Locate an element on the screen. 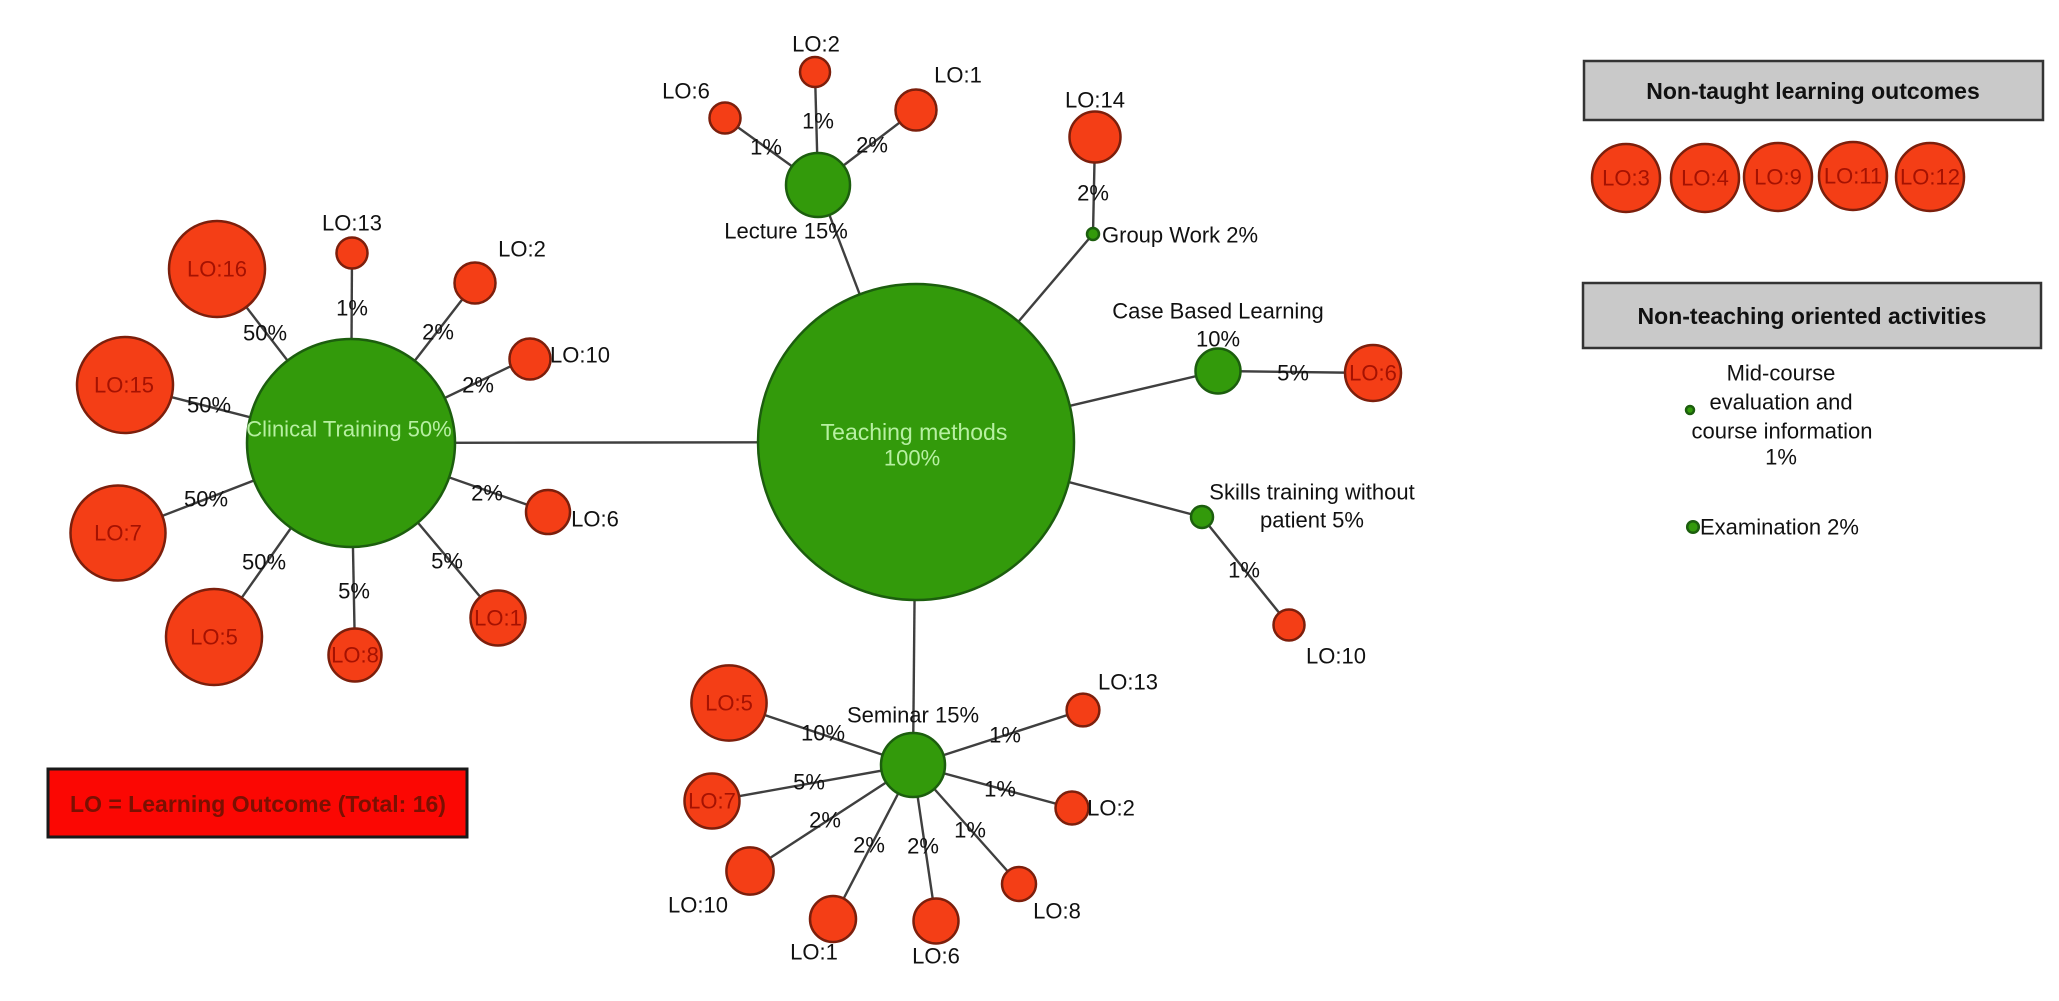  svg-text: LO:11 is located at coordinates (1853, 176).